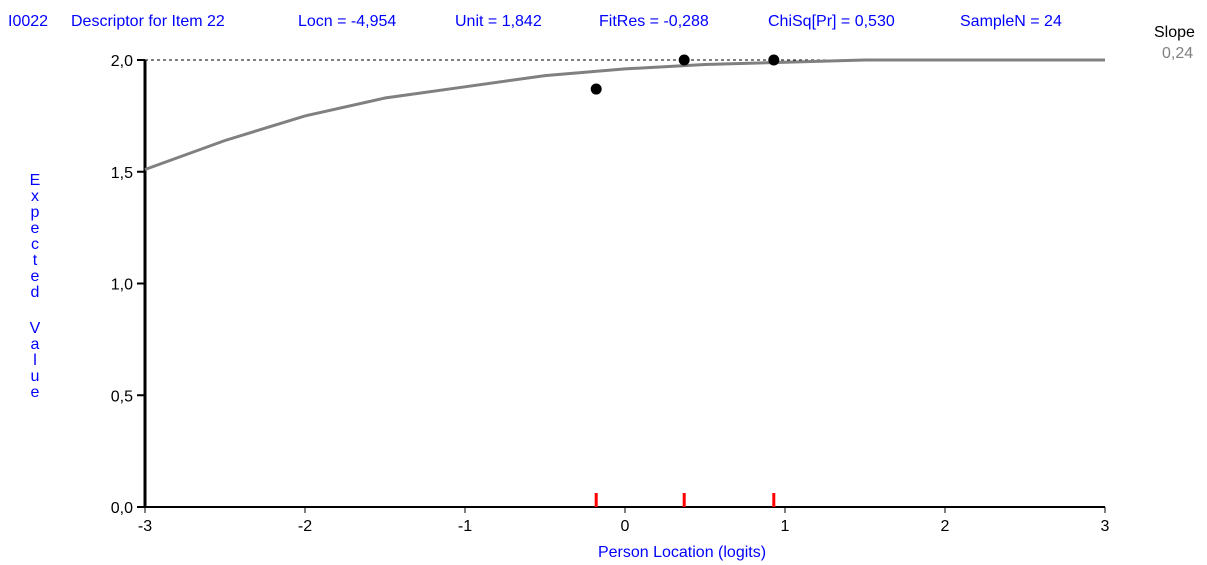 The image size is (1207, 565). Describe the element at coordinates (347, 21) in the screenshot. I see `header-locn: Locn = -4,954` at that location.